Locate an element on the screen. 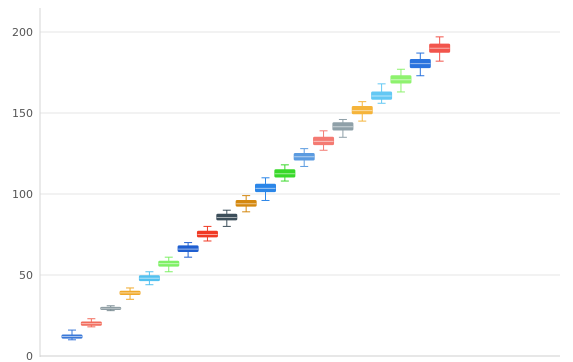 The height and width of the screenshot is (362, 573). y-axis: 0 50 100 150 200 is located at coordinates (26, 185).